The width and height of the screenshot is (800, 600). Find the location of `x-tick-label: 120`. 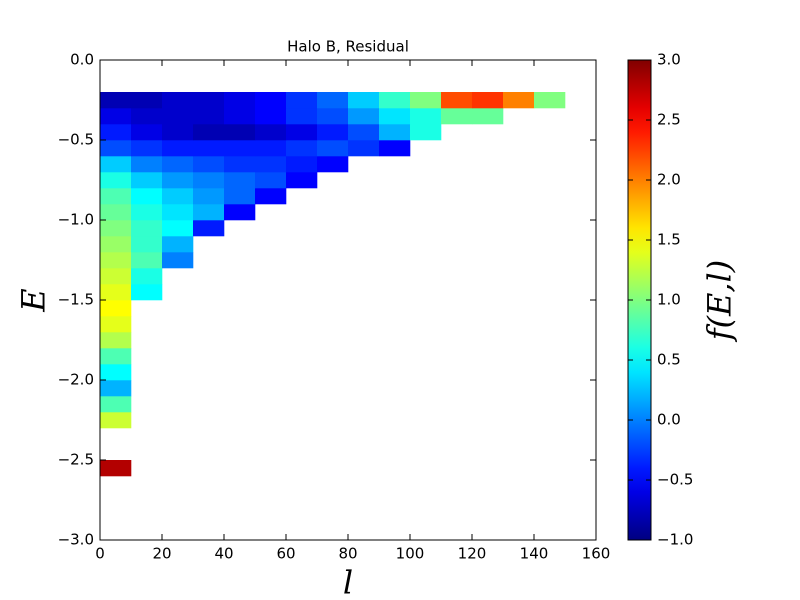

x-tick-label: 120 is located at coordinates (472, 554).